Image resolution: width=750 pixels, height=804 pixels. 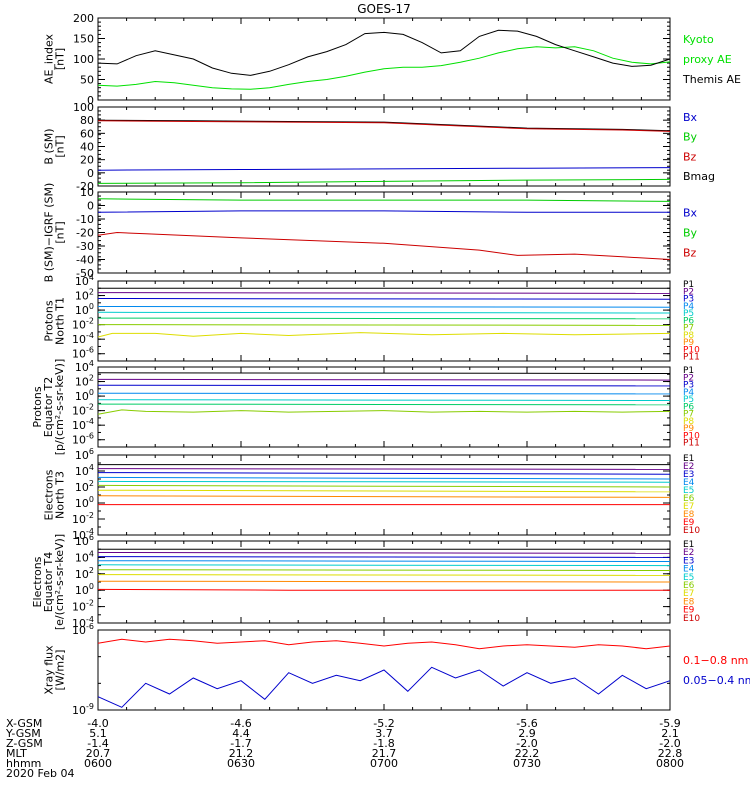 What do you see at coordinates (87, 133) in the screenshot?
I see `y-tick-label: 60` at bounding box center [87, 133].